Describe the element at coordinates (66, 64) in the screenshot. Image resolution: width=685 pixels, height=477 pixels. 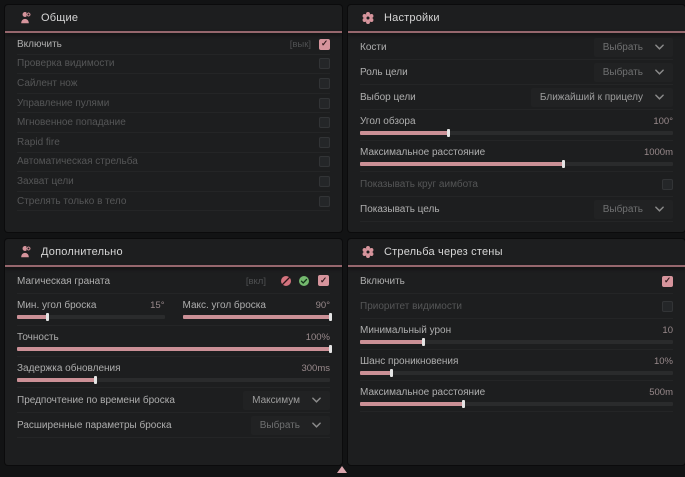
I see `row-label: Проверка видимости` at that location.